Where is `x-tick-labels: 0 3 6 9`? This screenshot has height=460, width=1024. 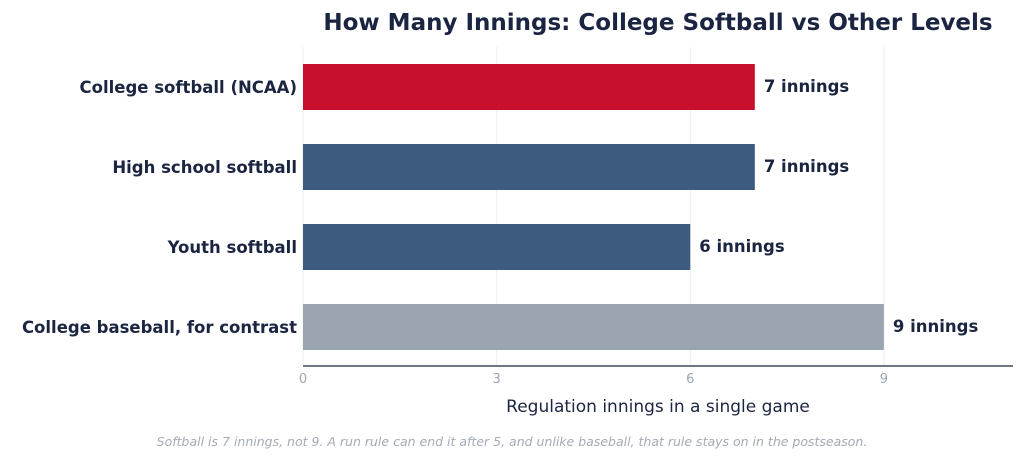 x-tick-labels: 0 3 6 9 is located at coordinates (593, 379).